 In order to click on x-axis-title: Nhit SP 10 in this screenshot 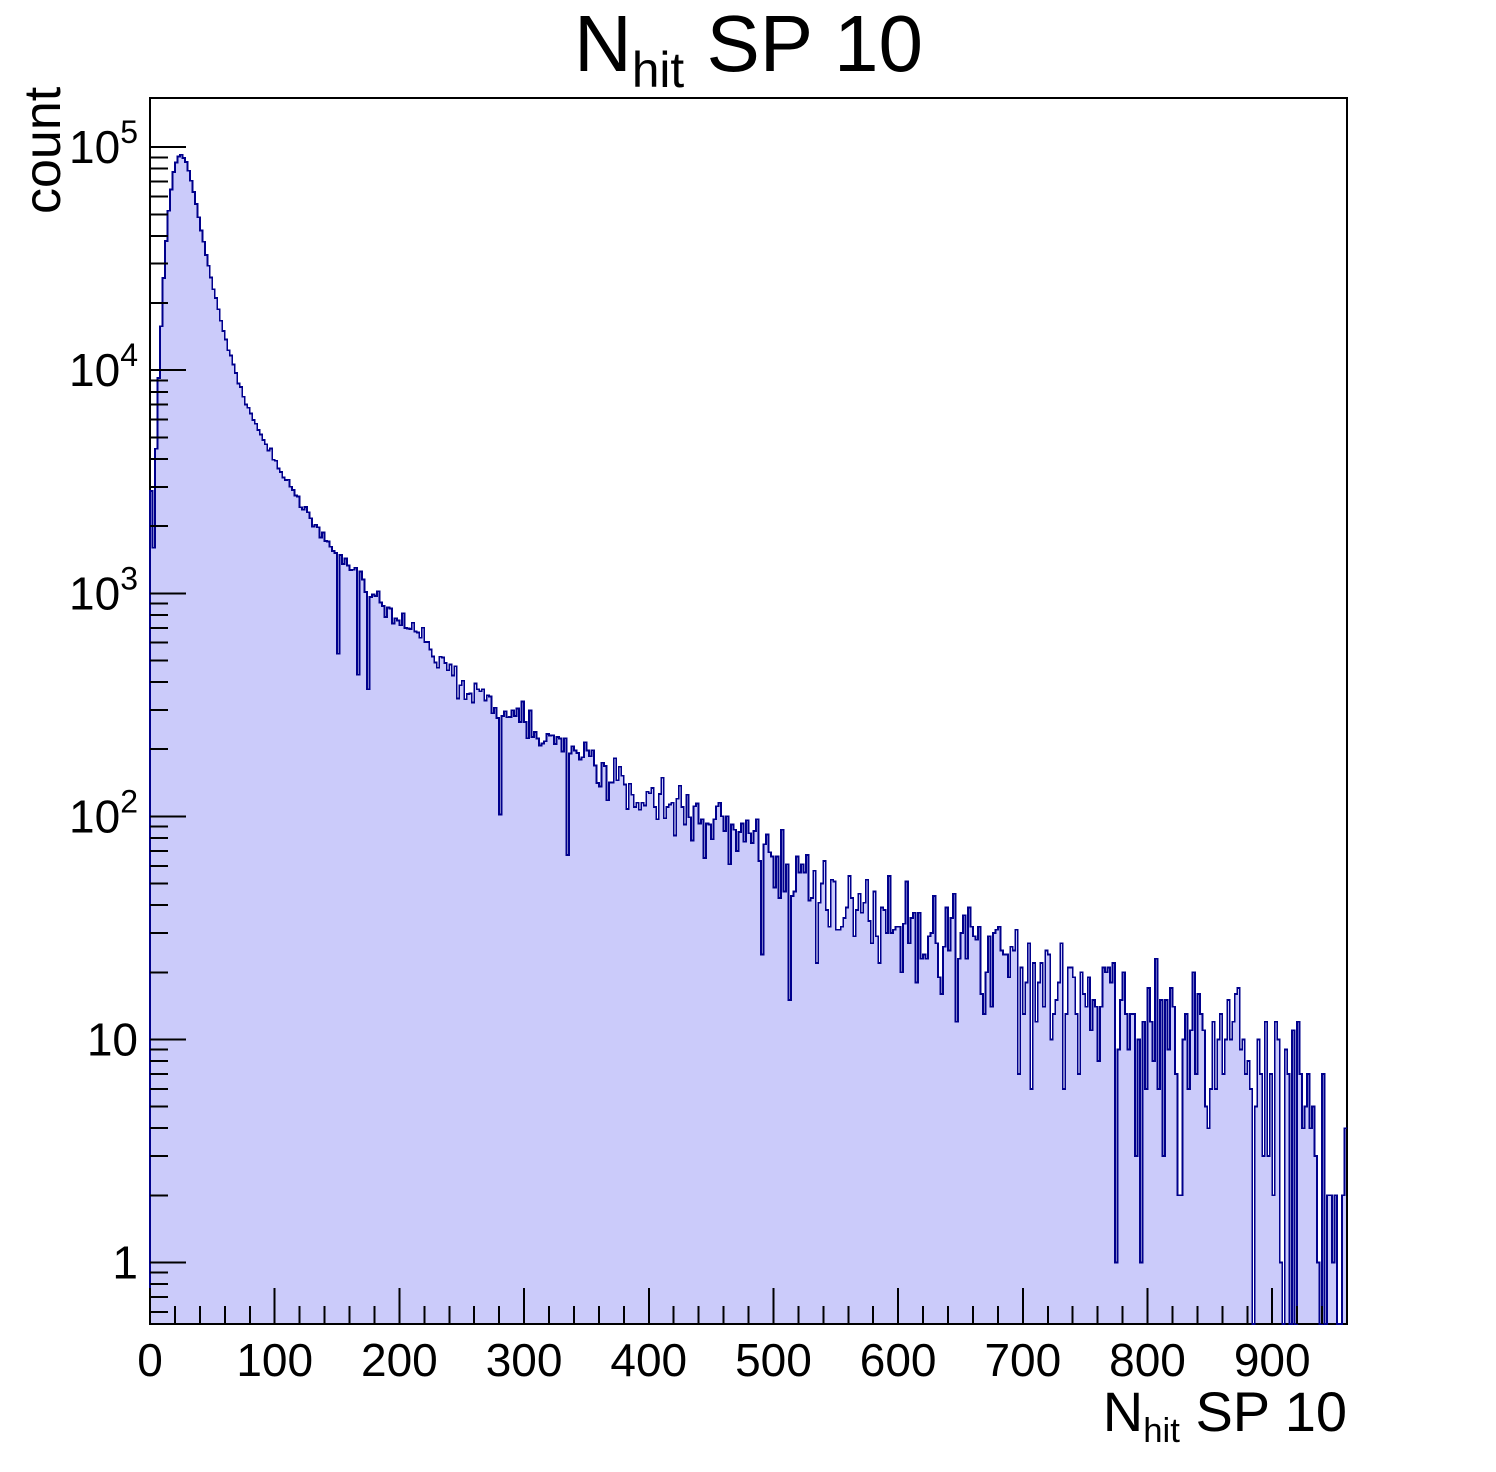, I will do `click(1224, 1415)`.